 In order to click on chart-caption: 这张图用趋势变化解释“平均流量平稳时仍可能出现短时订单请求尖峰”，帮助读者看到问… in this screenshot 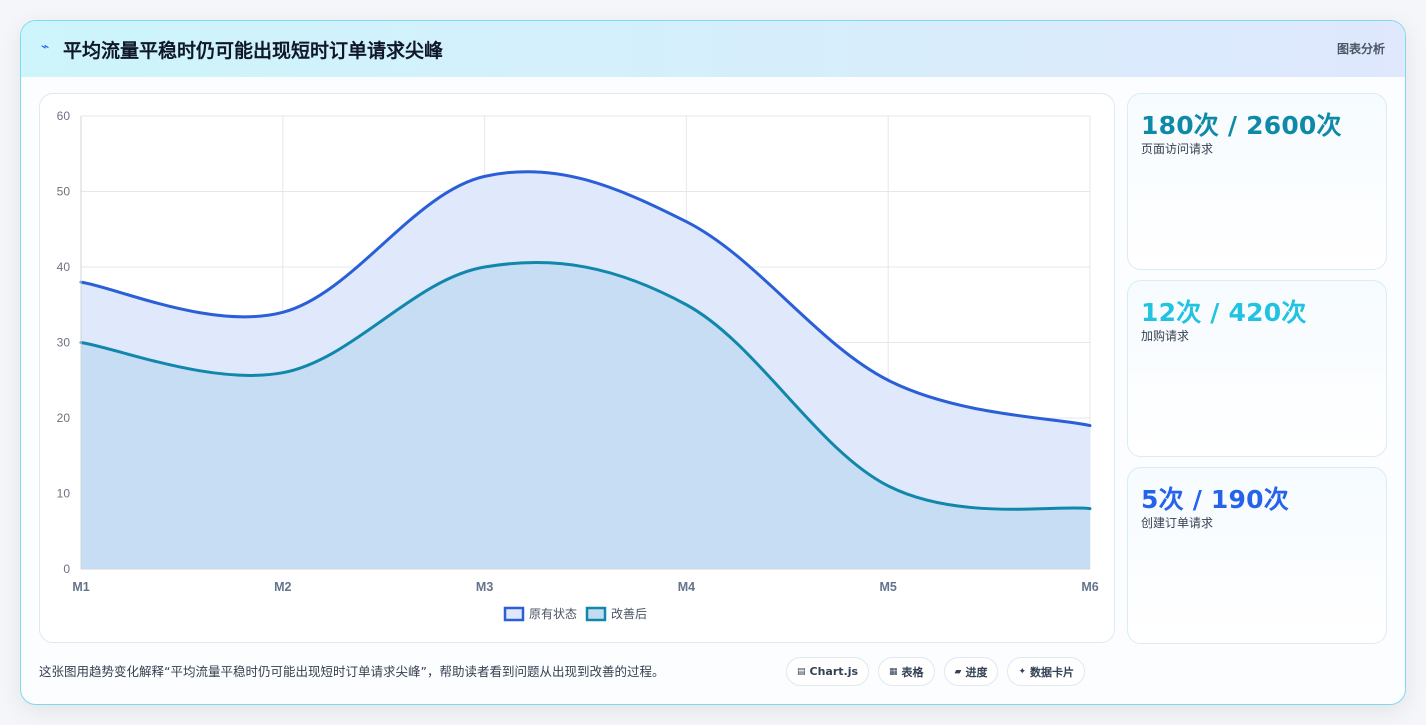, I will do `click(352, 671)`.